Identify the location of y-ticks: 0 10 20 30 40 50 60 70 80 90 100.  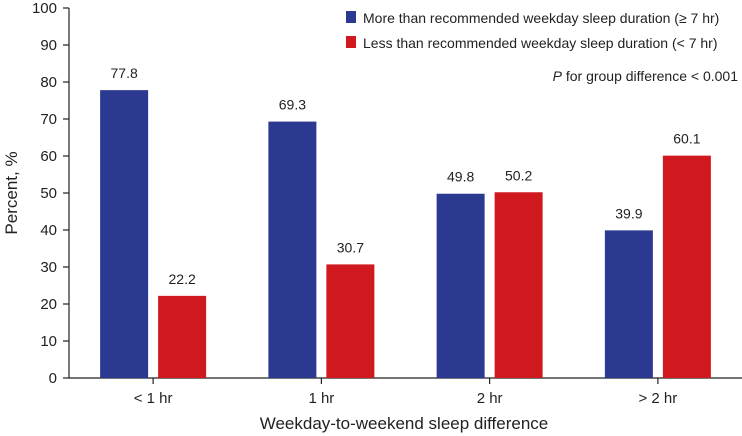
(50, 193).